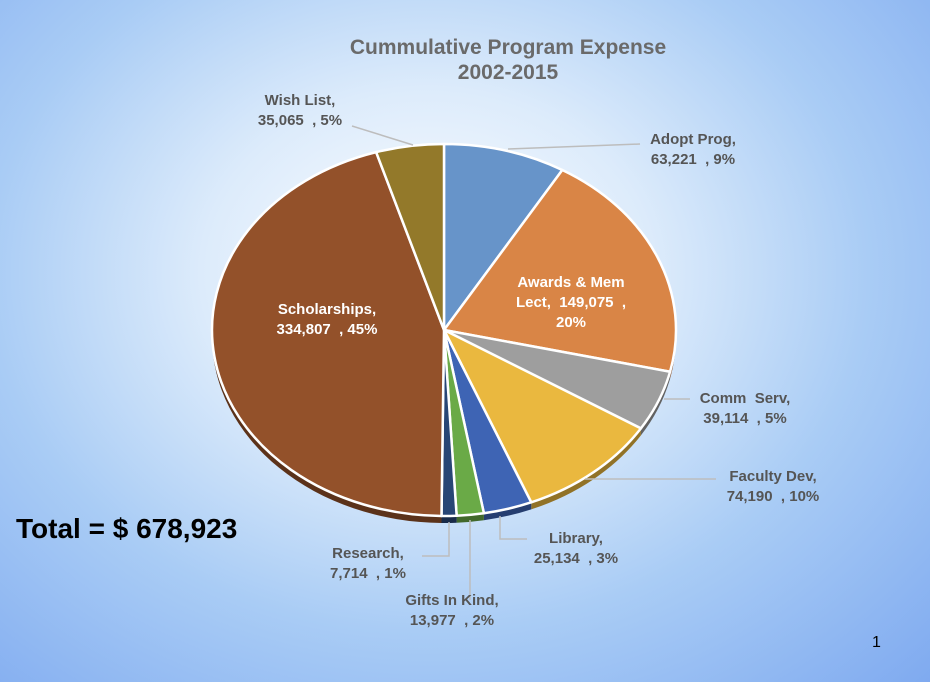  Describe the element at coordinates (327, 319) in the screenshot. I see `data-label-scholarships: Scholarships, 334,807 , 45%` at that location.